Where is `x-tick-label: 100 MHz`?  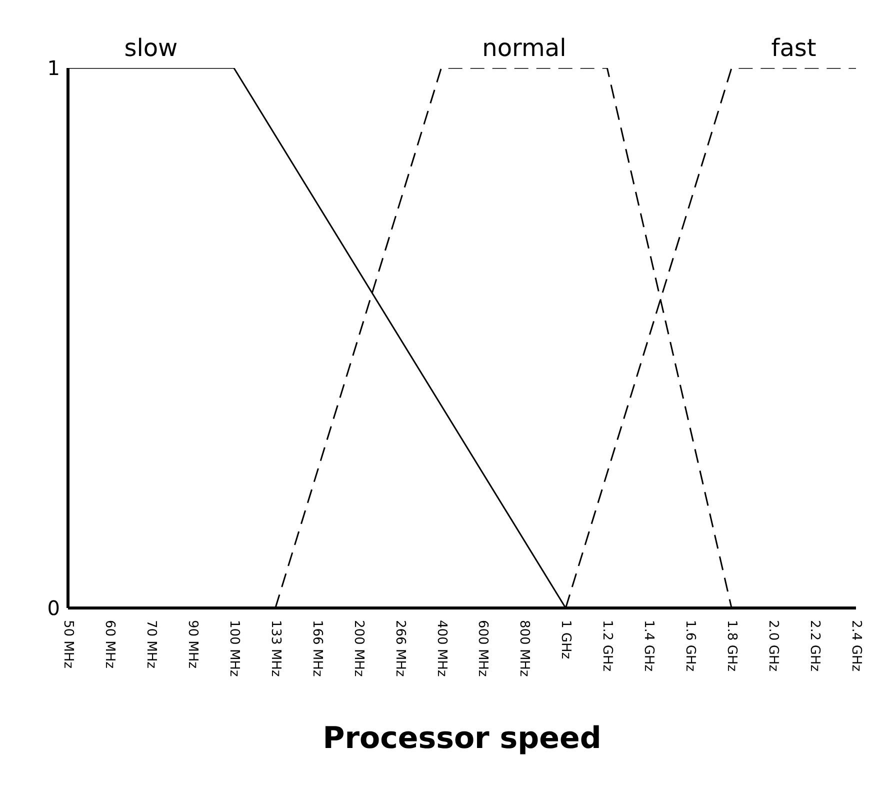
x-tick-label: 100 MHz is located at coordinates (234, 648).